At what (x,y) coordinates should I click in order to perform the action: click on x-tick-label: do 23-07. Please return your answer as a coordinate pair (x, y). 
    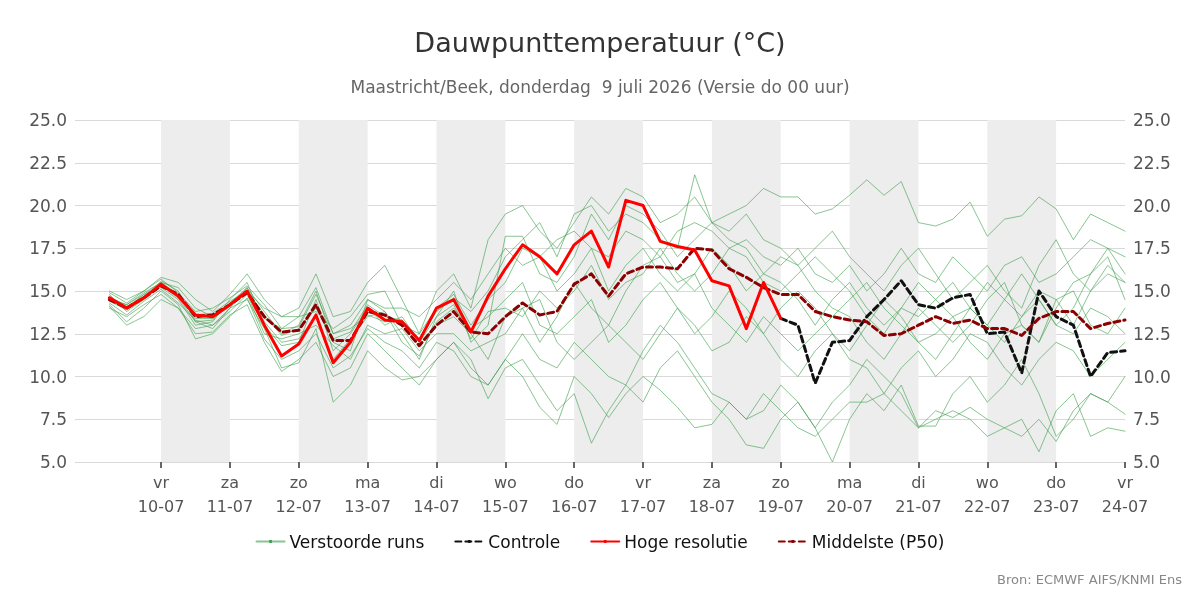
    Looking at the image, I should click on (1056, 494).